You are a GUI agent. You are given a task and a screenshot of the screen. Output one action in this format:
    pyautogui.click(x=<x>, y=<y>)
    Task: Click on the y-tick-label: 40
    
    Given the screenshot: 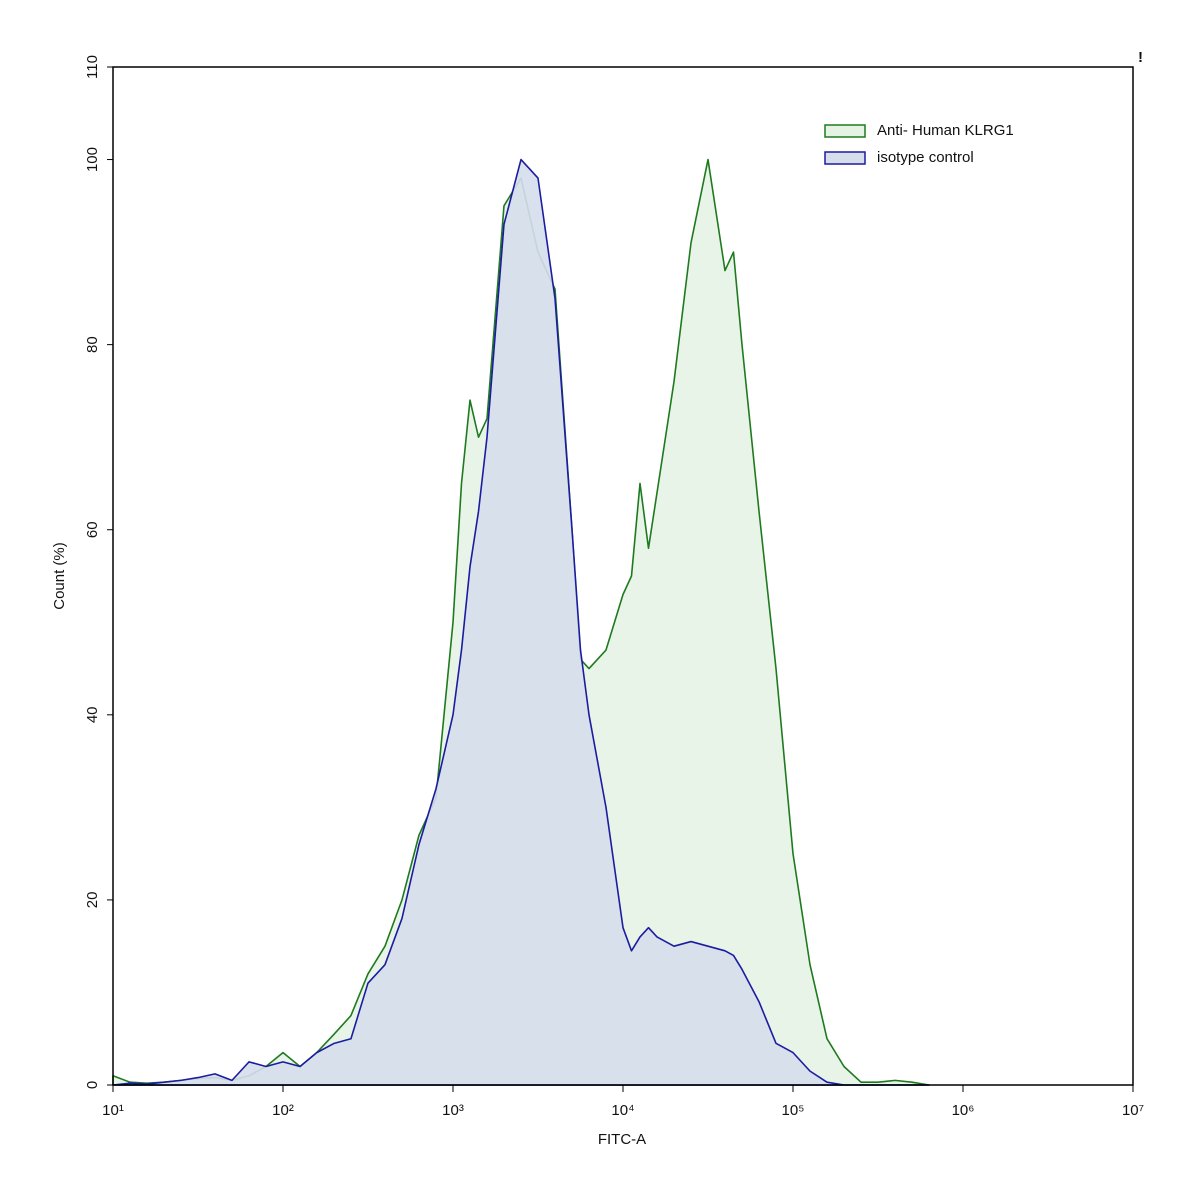 What is the action you would take?
    pyautogui.click(x=92, y=714)
    